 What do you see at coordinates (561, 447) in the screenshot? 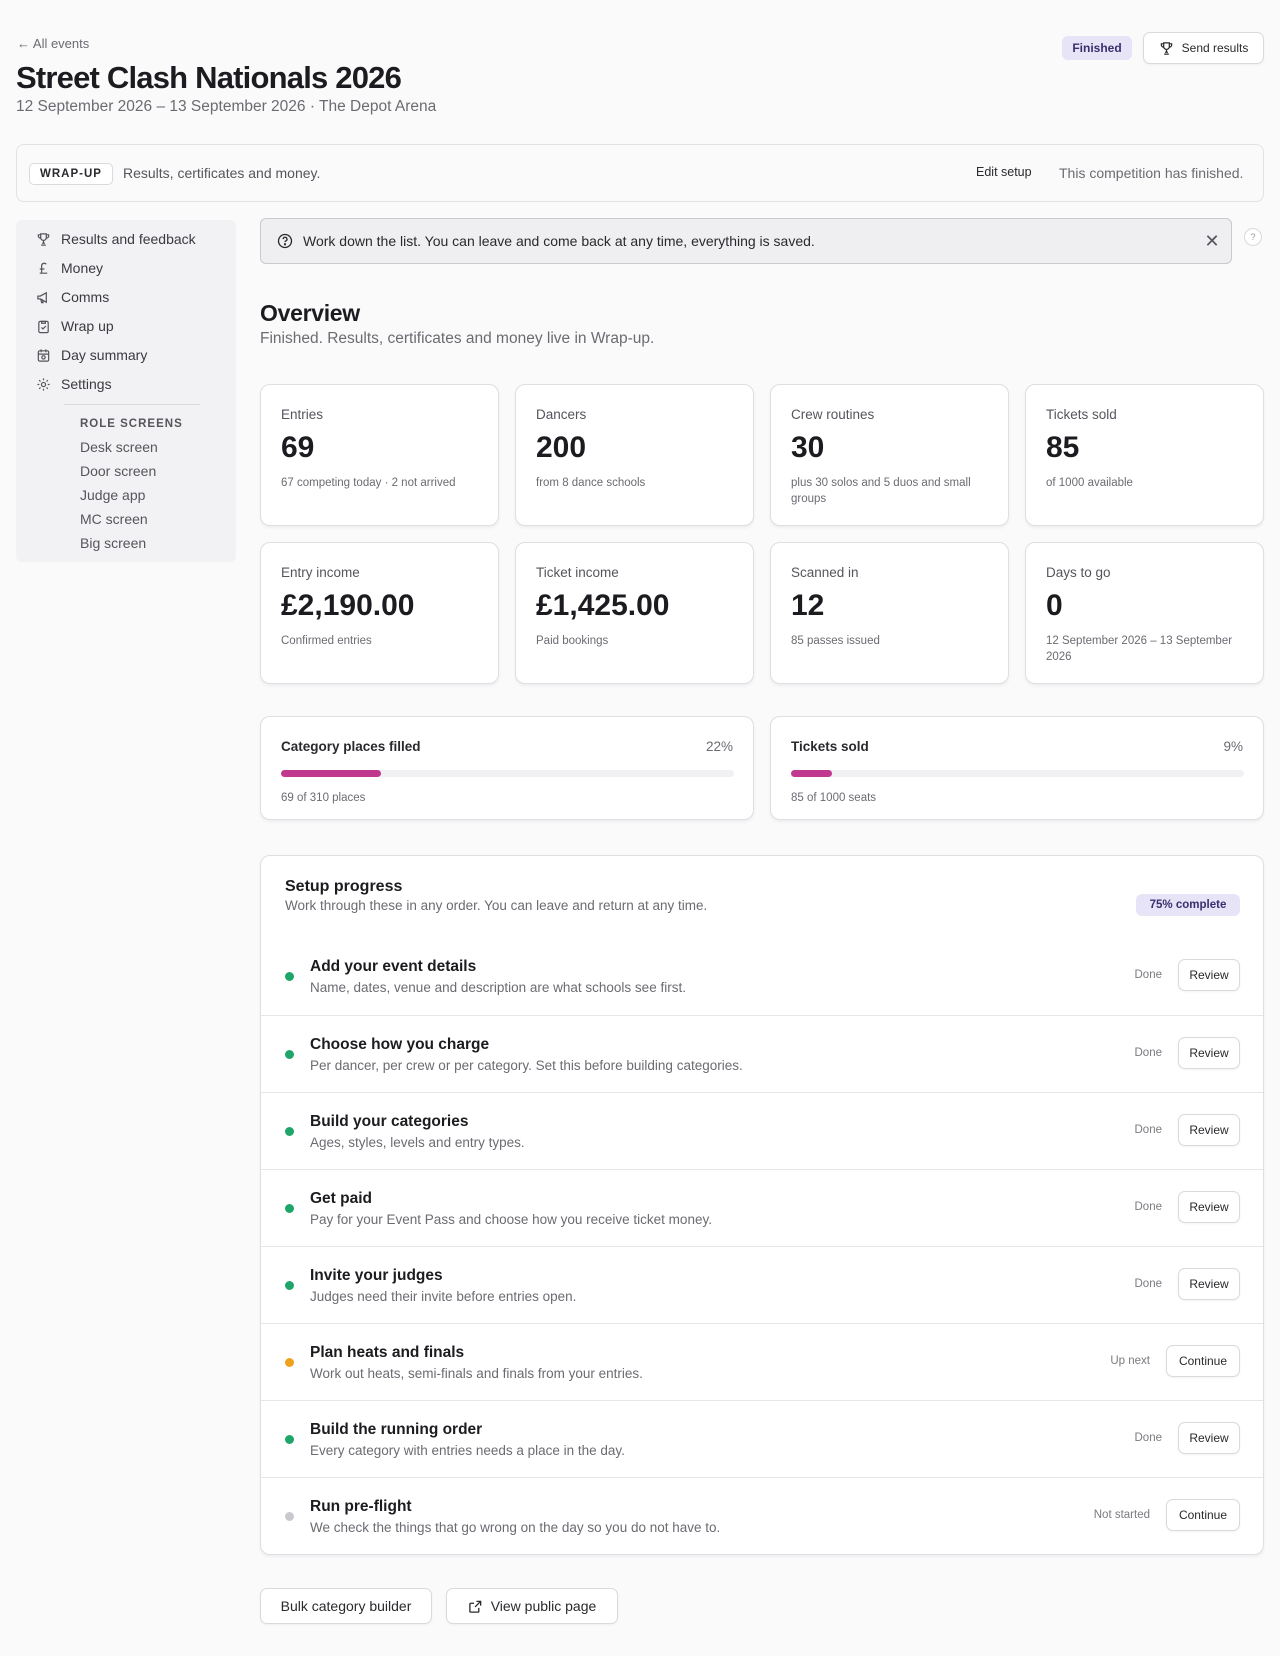
I see `stat-value: 200` at bounding box center [561, 447].